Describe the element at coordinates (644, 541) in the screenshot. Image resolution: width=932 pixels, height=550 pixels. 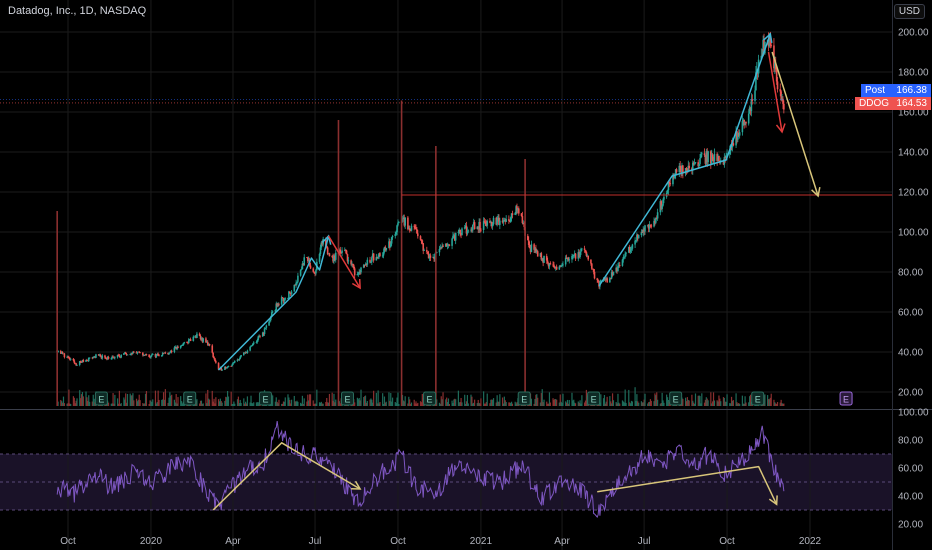
I see `time-tick-label: Jul` at that location.